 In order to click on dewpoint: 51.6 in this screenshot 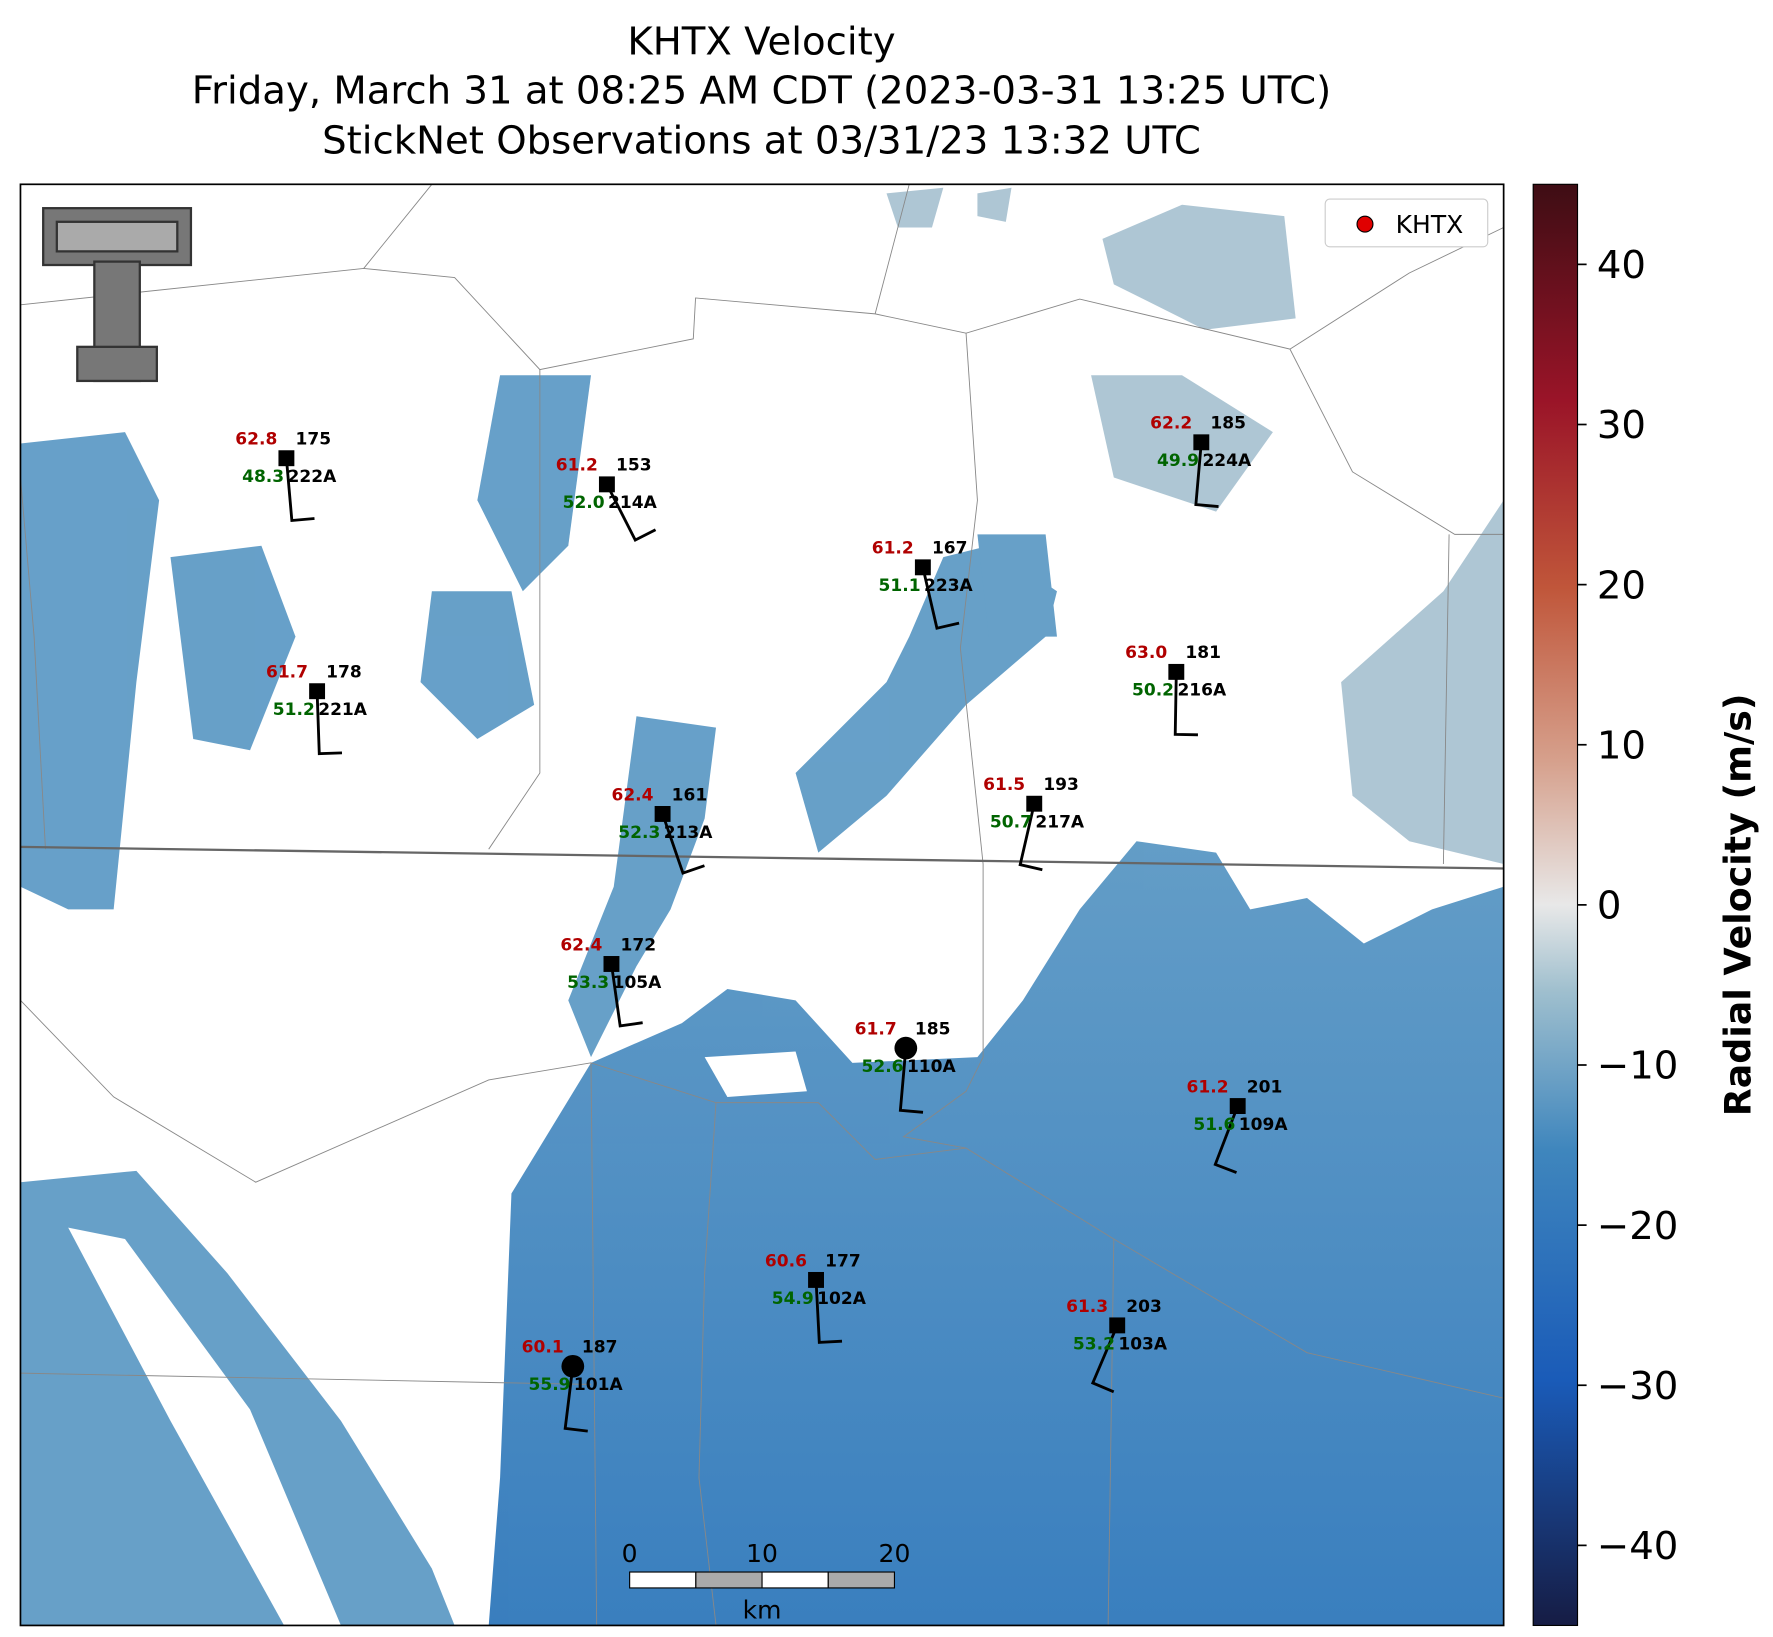, I will do `click(1214, 1125)`.